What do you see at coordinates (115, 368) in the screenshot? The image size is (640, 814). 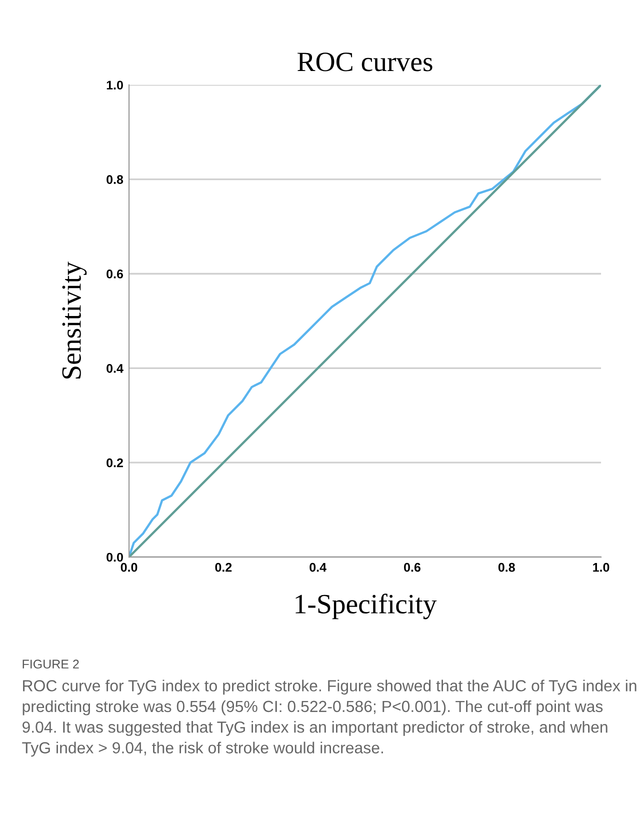 I see `y-tick-label: 0.4` at bounding box center [115, 368].